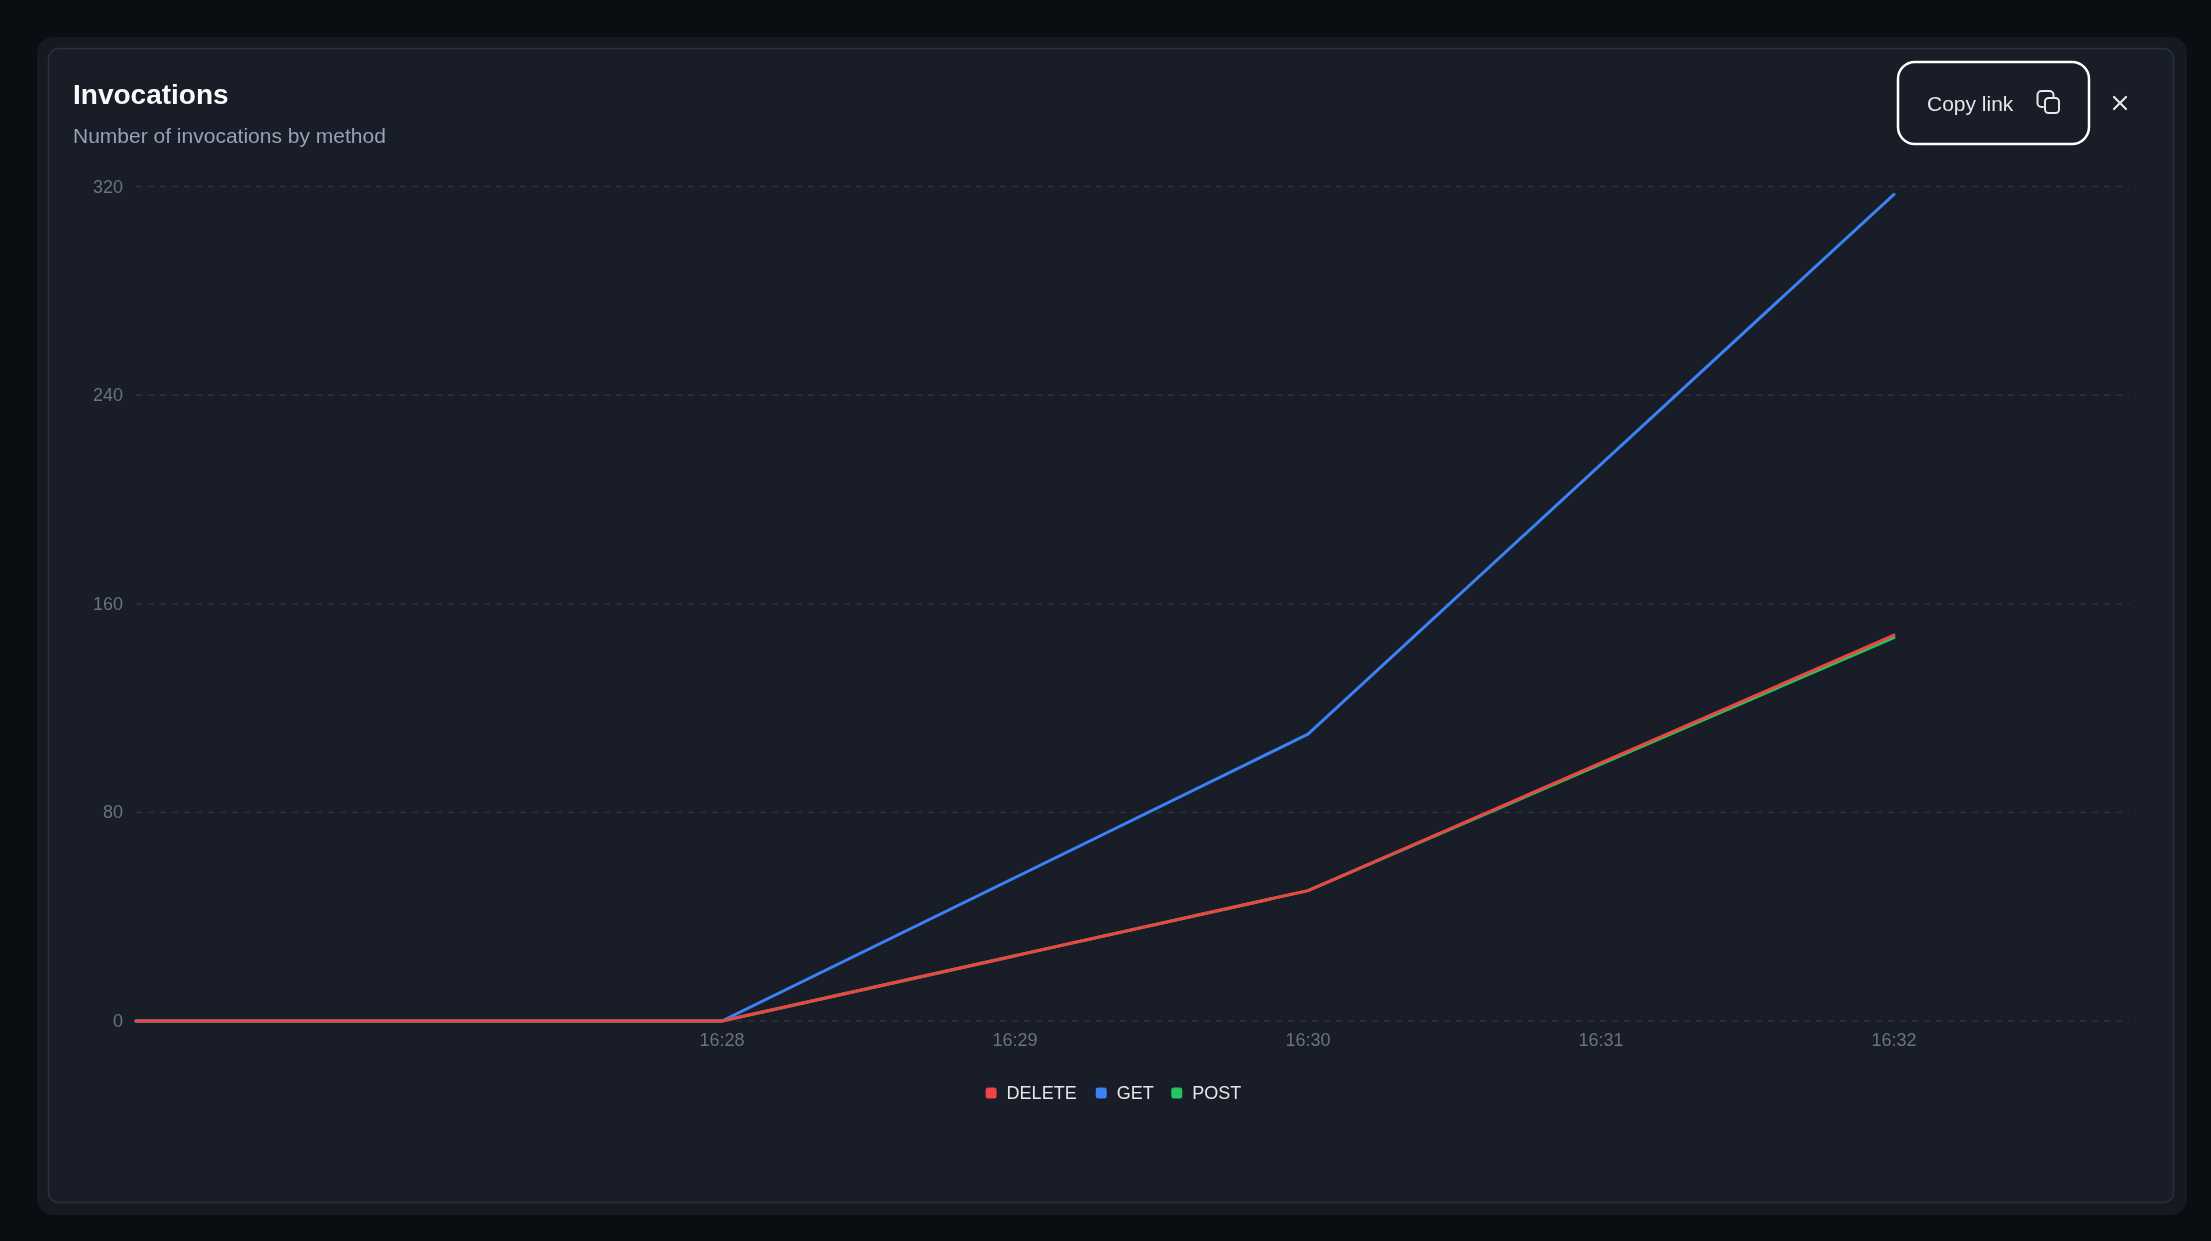  What do you see at coordinates (1894, 1040) in the screenshot?
I see `x-tick-label: 16:32` at bounding box center [1894, 1040].